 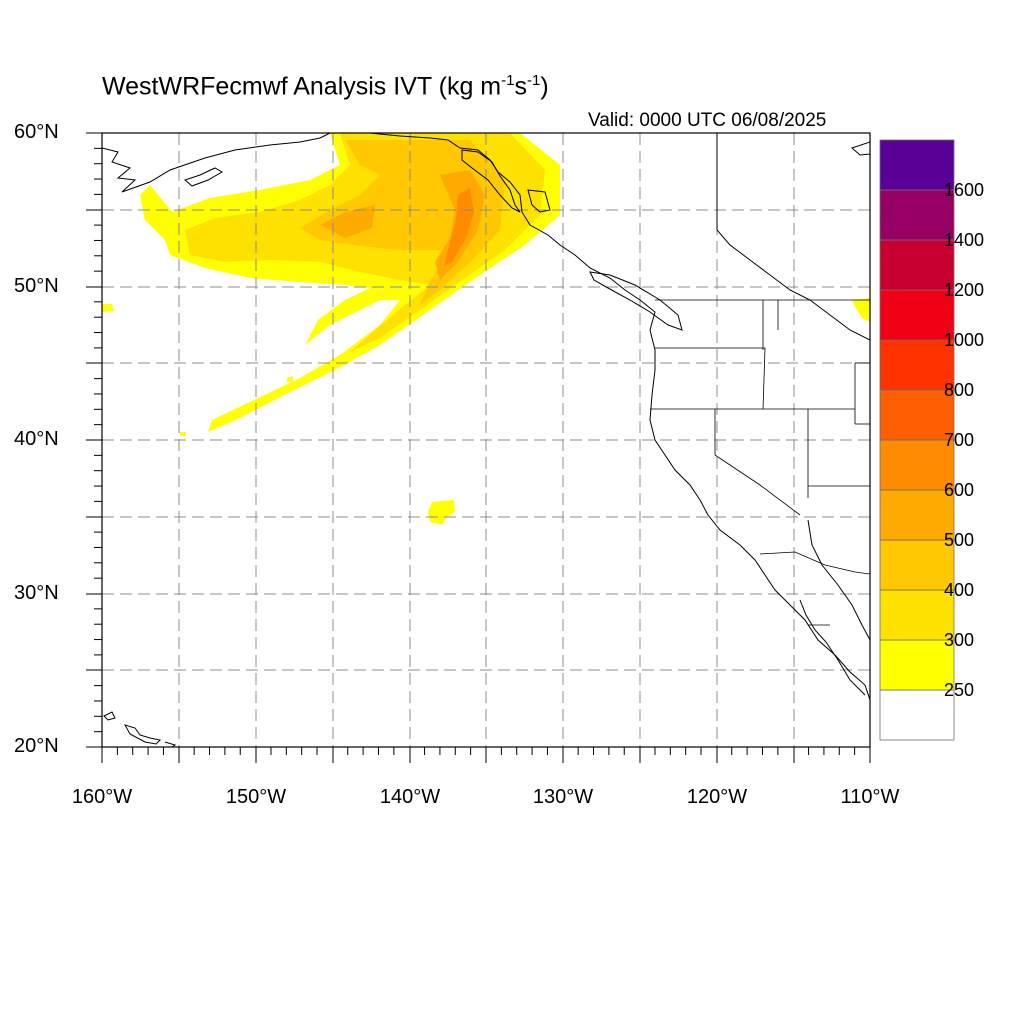 What do you see at coordinates (410, 797) in the screenshot?
I see `lon-label-140w: 140°W` at bounding box center [410, 797].